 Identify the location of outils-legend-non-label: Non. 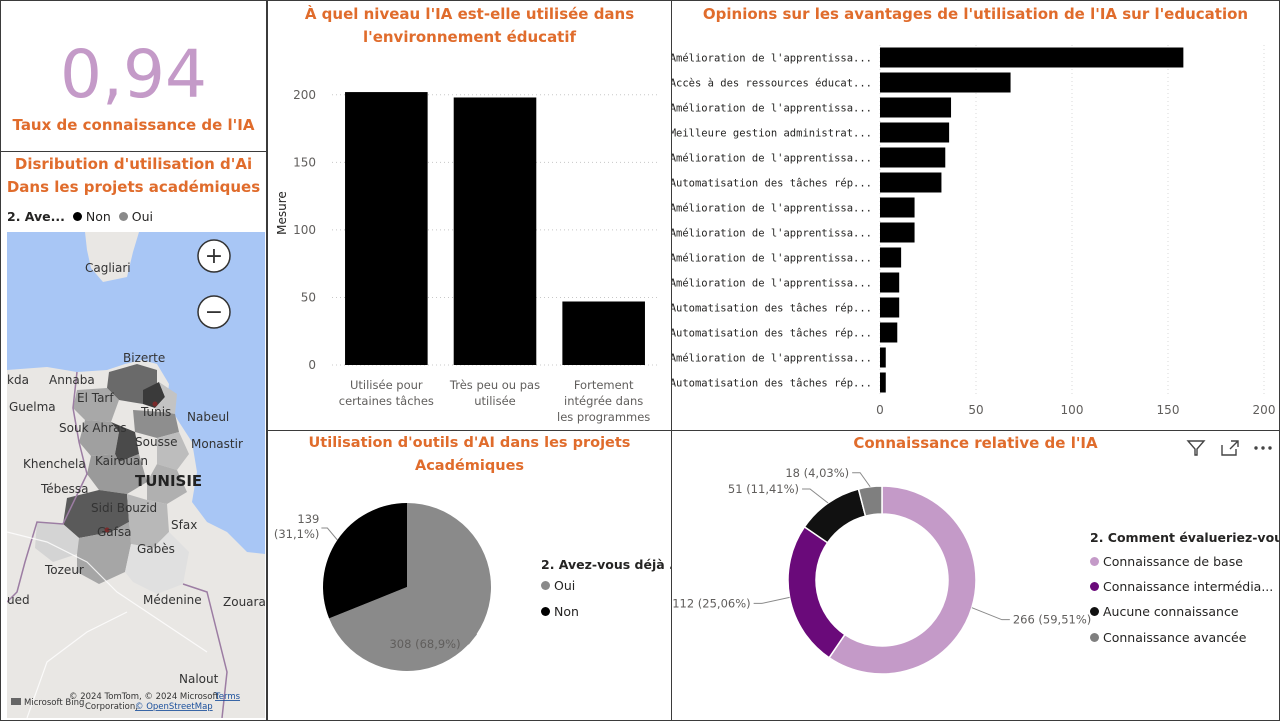
(566, 611).